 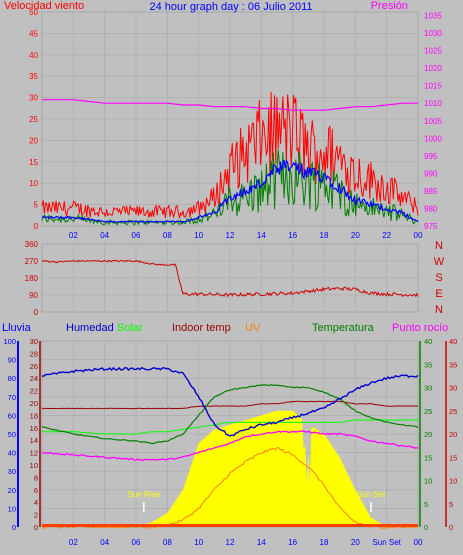 I want to click on indoor-tick-label: 24, so click(x=34, y=378).